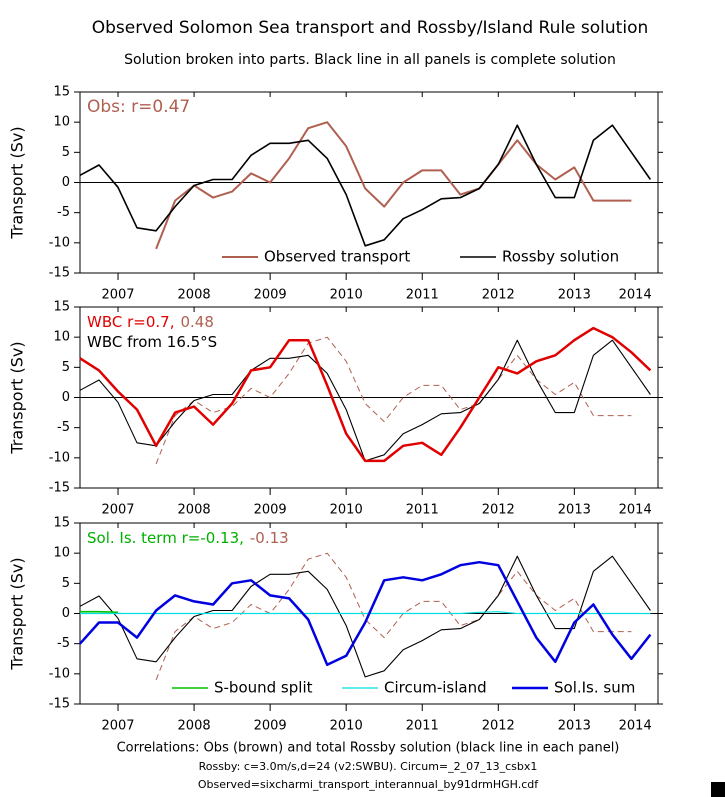  Describe the element at coordinates (594, 688) in the screenshot. I see `legend-label: Sol.Is. sum` at that location.